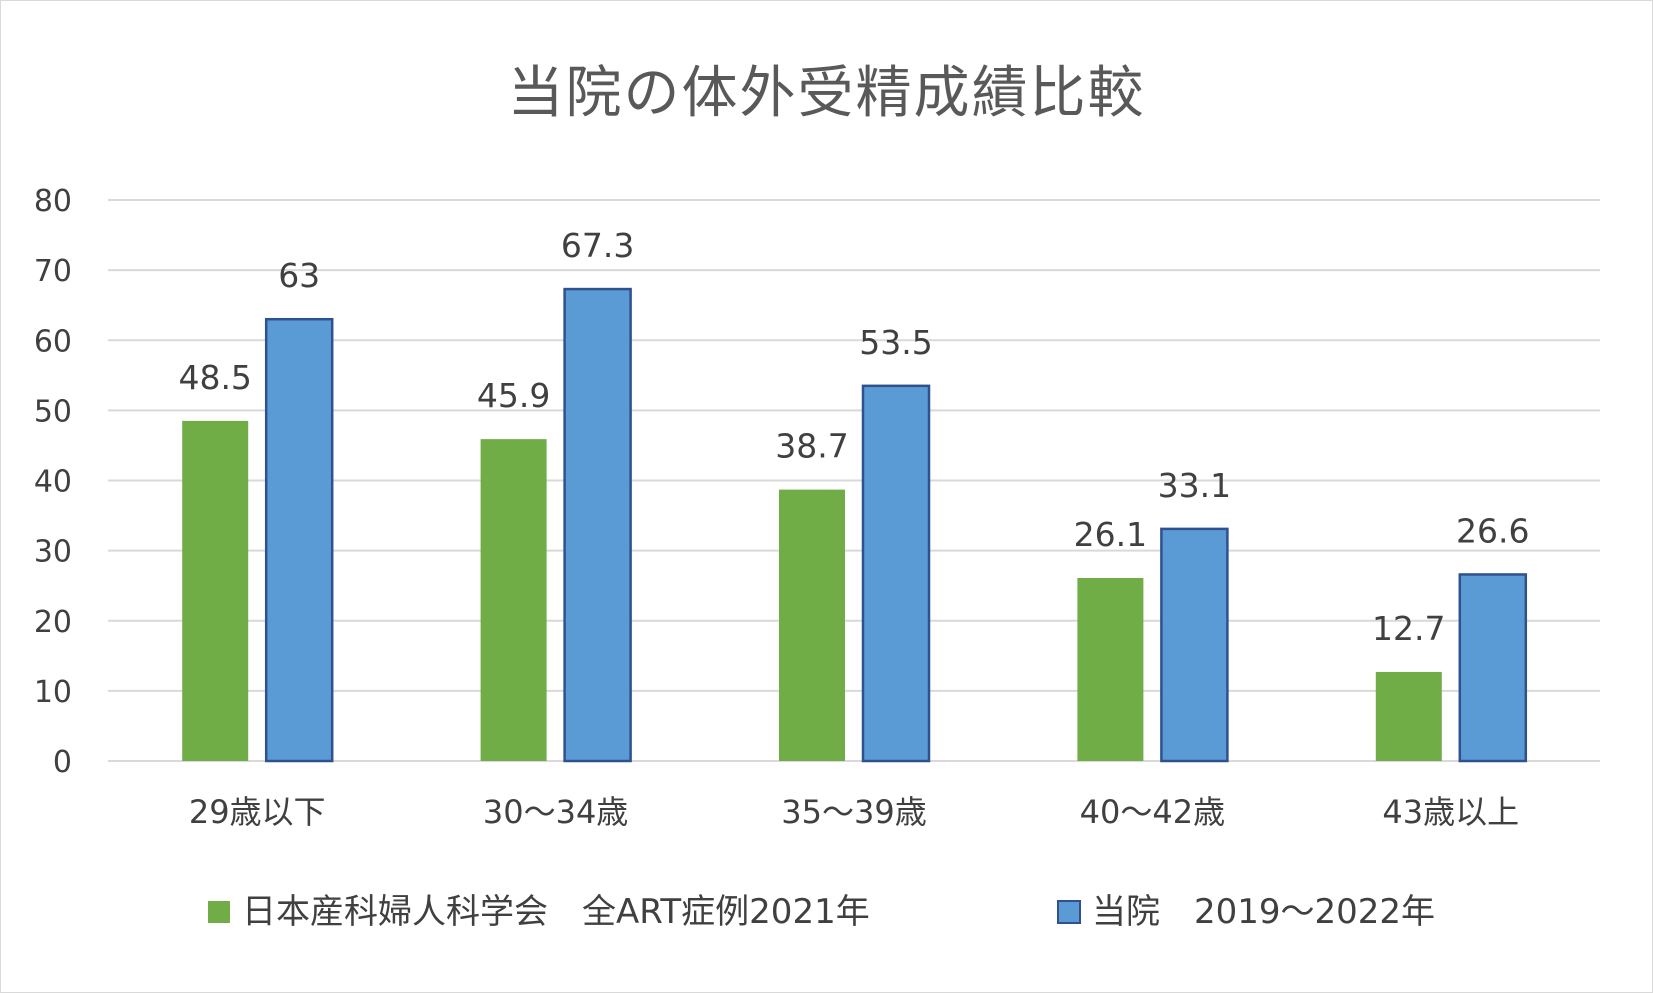  I want to click on y-tick-label: 20, so click(53, 622).